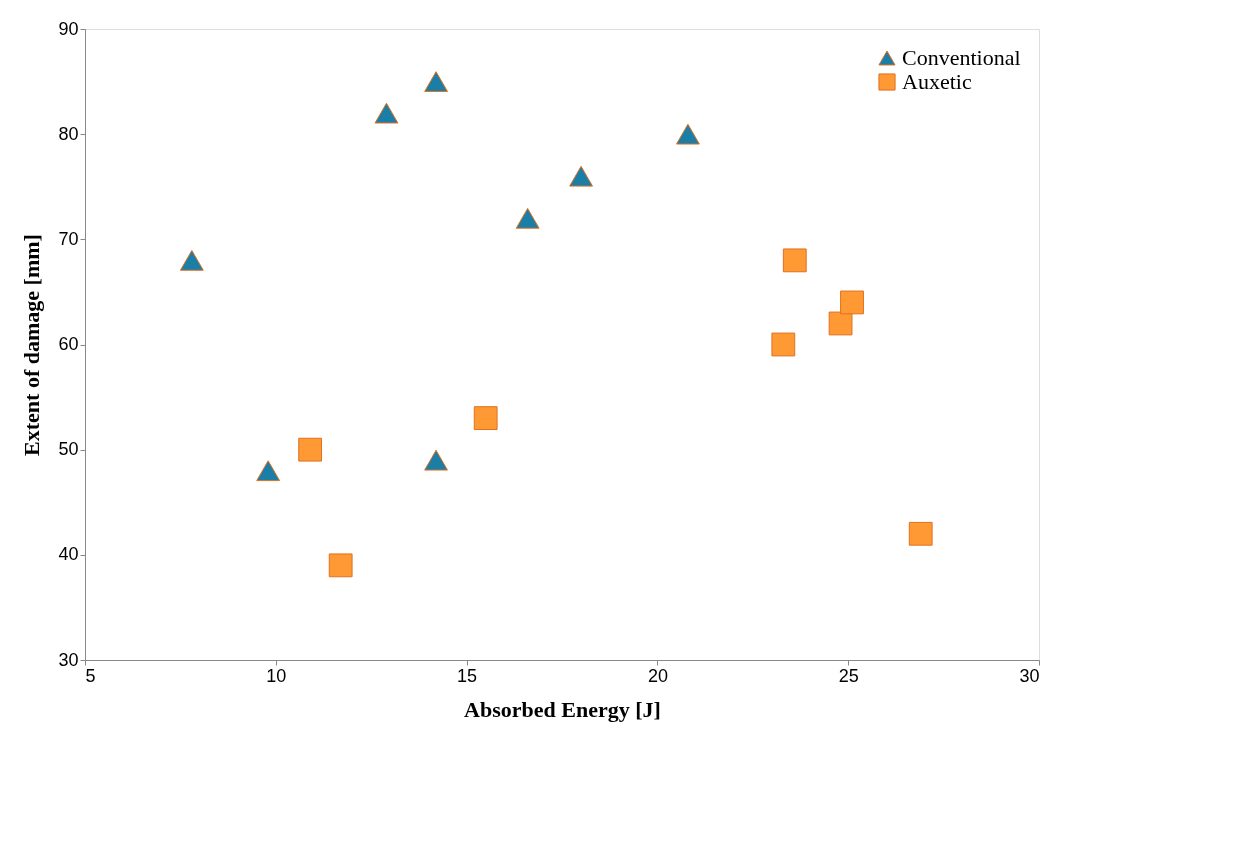  Describe the element at coordinates (68, 133) in the screenshot. I see `y-tick-label: 80` at that location.